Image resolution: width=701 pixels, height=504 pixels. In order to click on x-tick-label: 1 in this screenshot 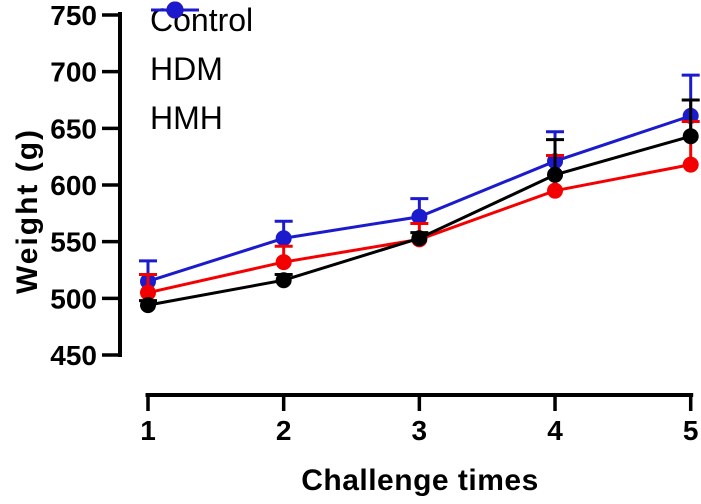, I will do `click(148, 430)`.